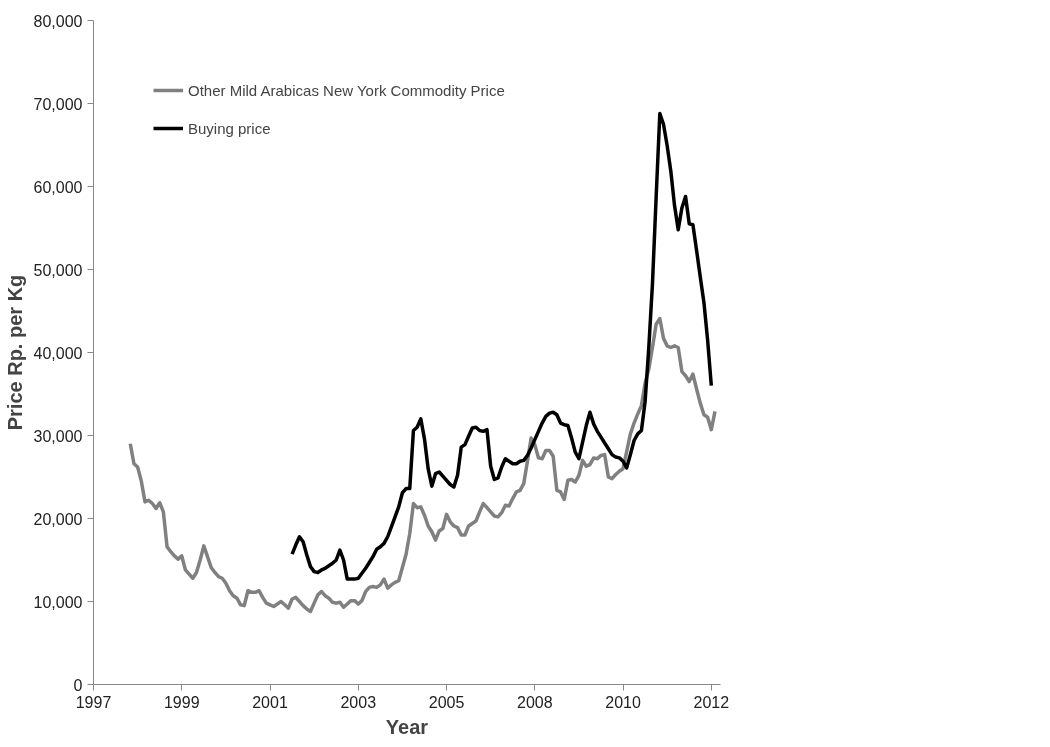 This screenshot has height=747, width=1050. I want to click on y-axis-title: Price Rp. per Kg, so click(14, 352).